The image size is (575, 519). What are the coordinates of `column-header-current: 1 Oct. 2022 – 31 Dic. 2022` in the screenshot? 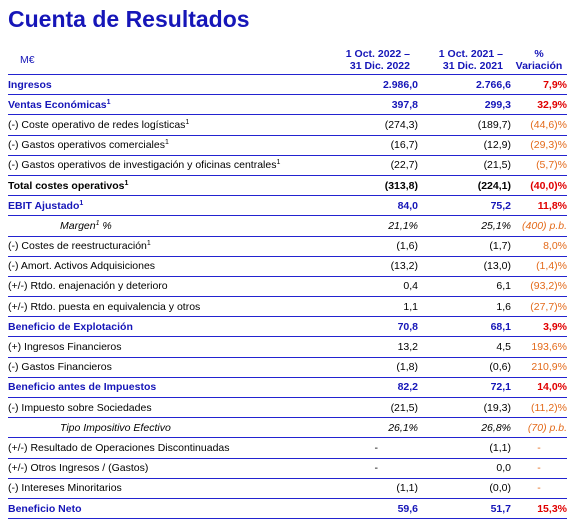 It's located at (371, 60).